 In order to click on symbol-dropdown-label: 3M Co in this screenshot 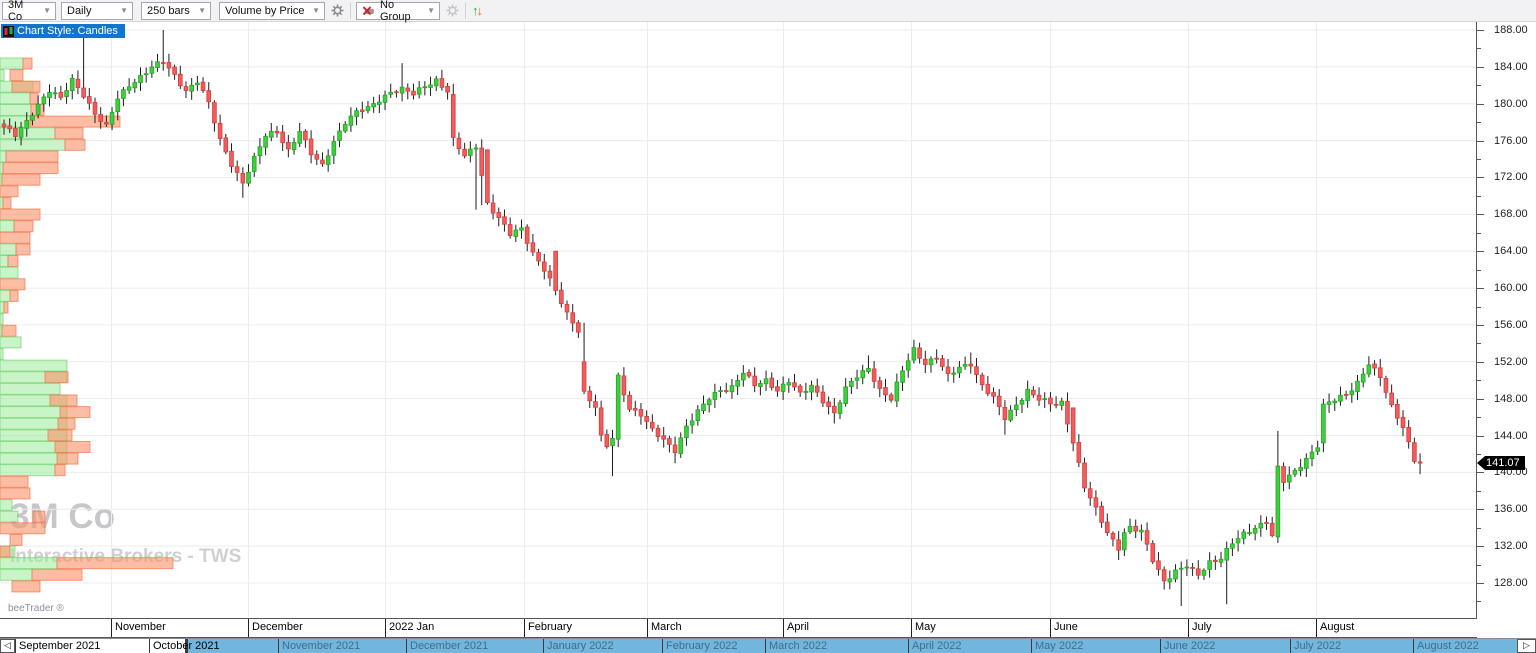, I will do `click(16, 11)`.